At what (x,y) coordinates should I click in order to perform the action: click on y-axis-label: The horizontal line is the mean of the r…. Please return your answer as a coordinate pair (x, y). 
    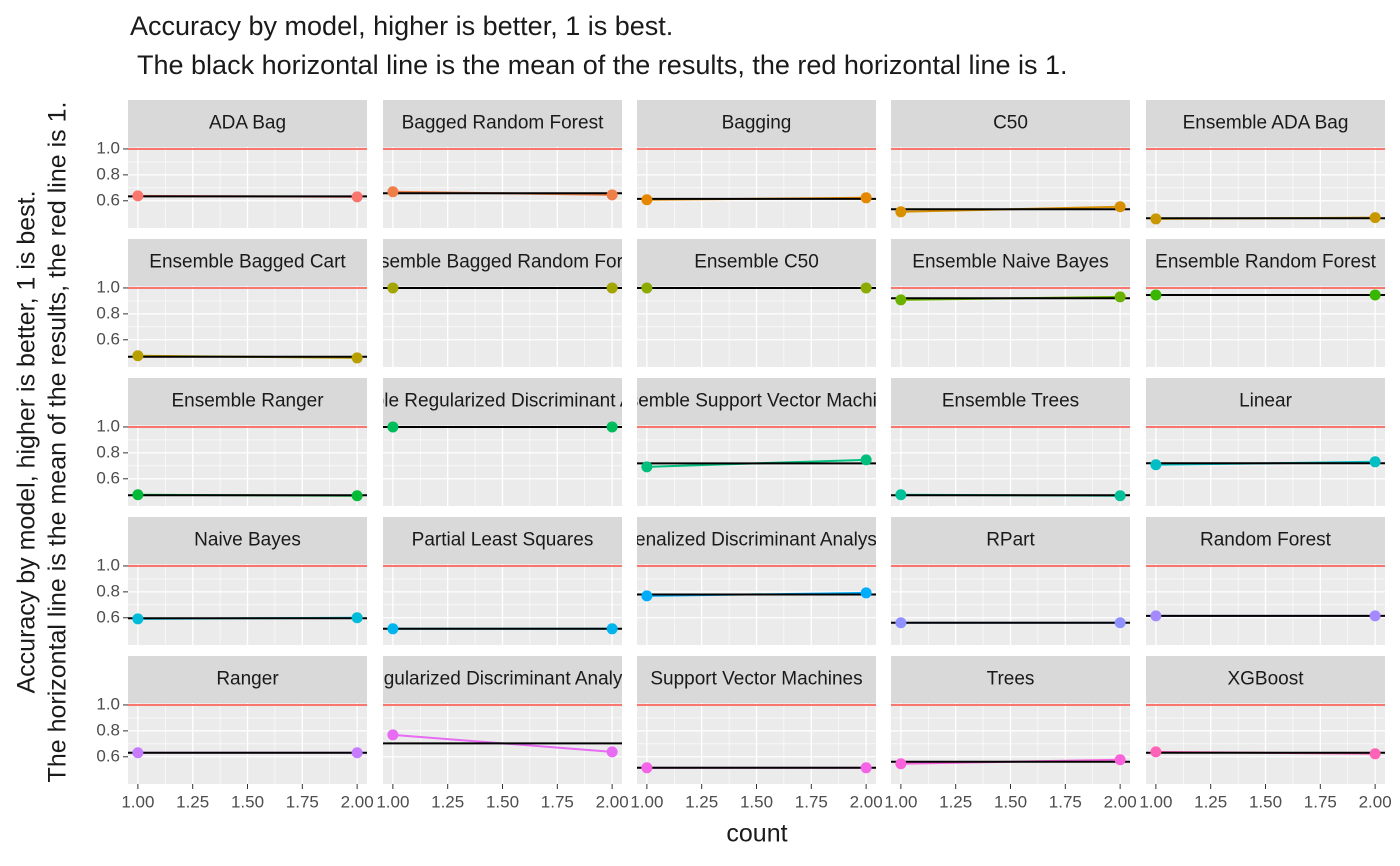
    Looking at the image, I should click on (58, 442).